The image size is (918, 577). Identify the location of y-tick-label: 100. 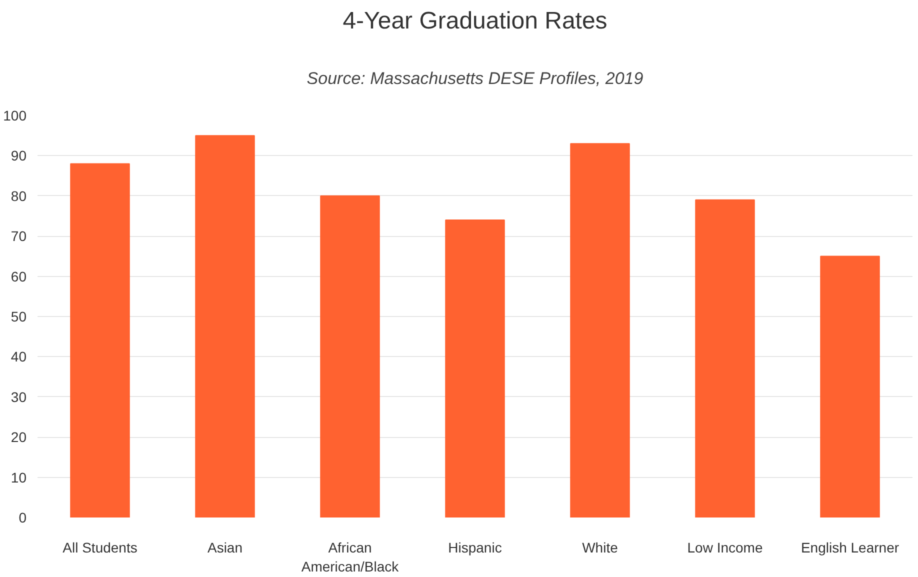
(15, 116).